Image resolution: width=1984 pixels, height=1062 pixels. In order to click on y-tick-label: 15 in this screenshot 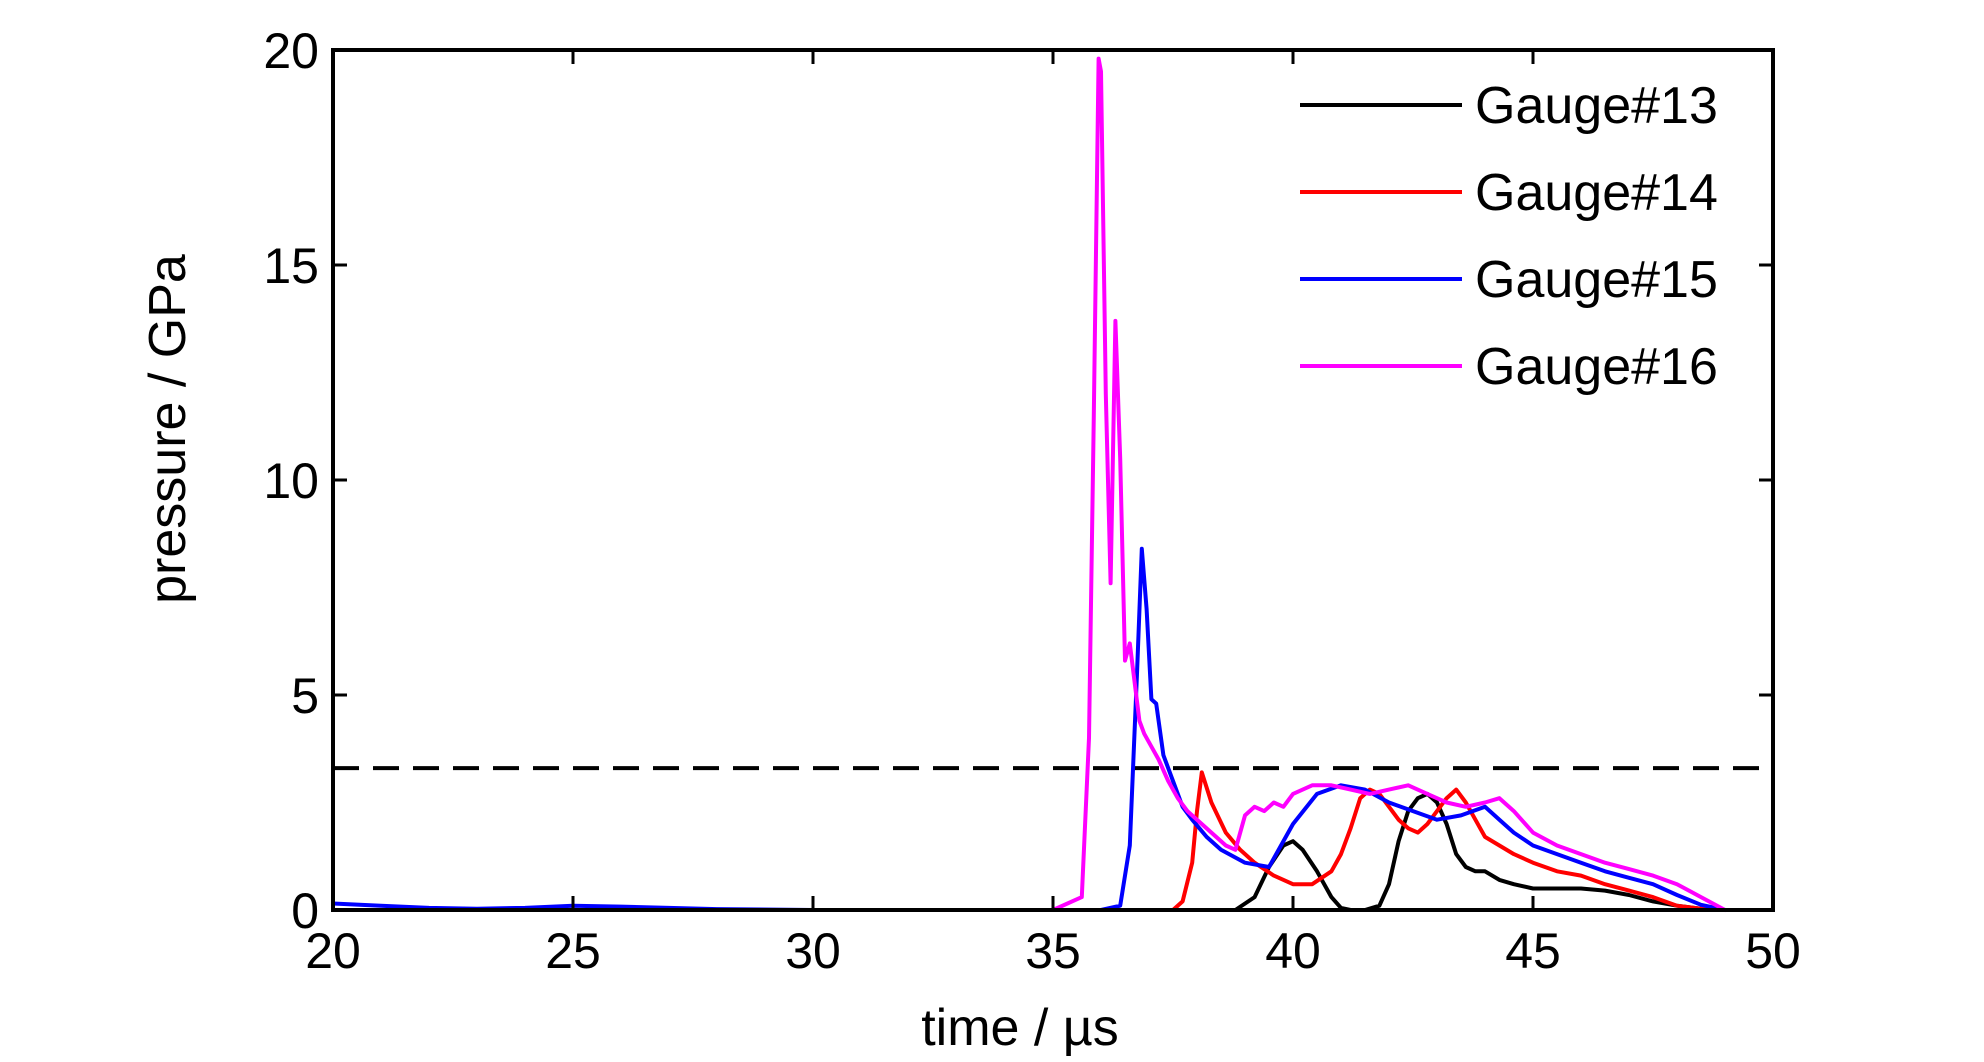, I will do `click(291, 266)`.